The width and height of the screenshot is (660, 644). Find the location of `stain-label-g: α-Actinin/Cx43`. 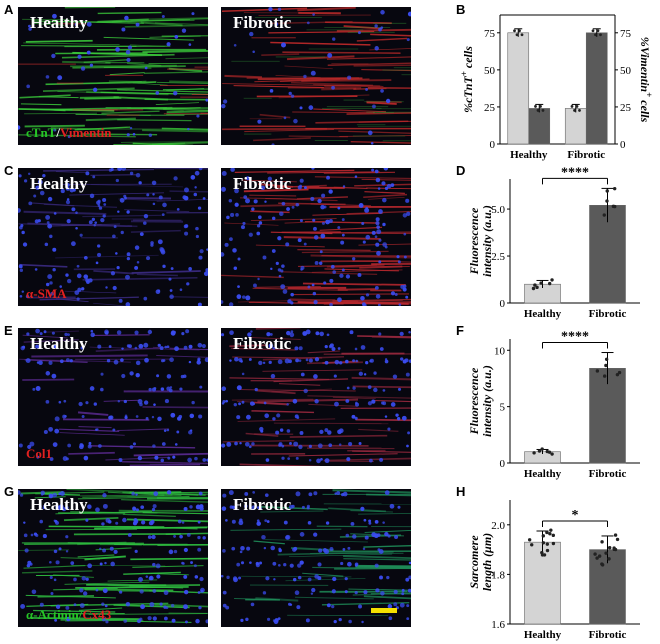

stain-label-g: α-Actinin/Cx43 is located at coordinates (68, 615).